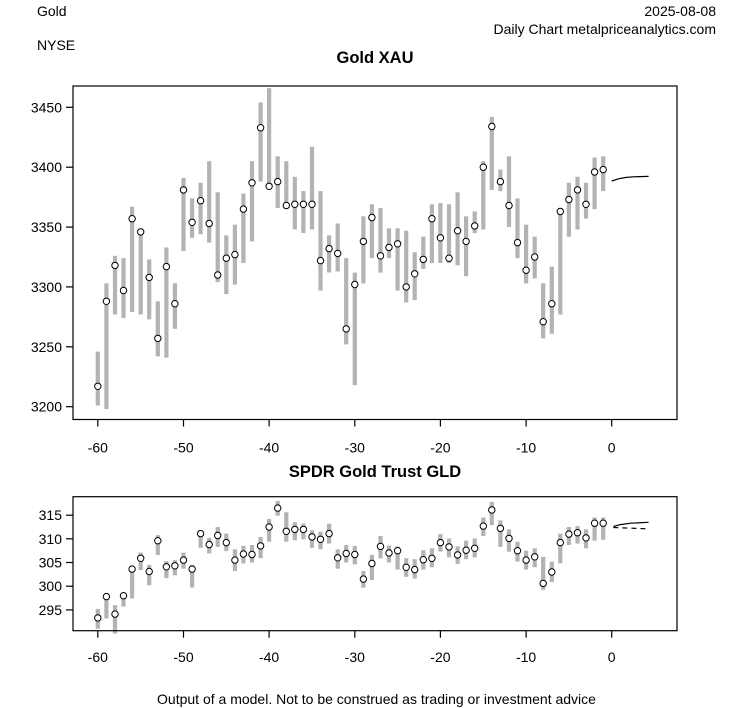  Describe the element at coordinates (51, 586) in the screenshot. I see `y-tick-label: 300` at that location.